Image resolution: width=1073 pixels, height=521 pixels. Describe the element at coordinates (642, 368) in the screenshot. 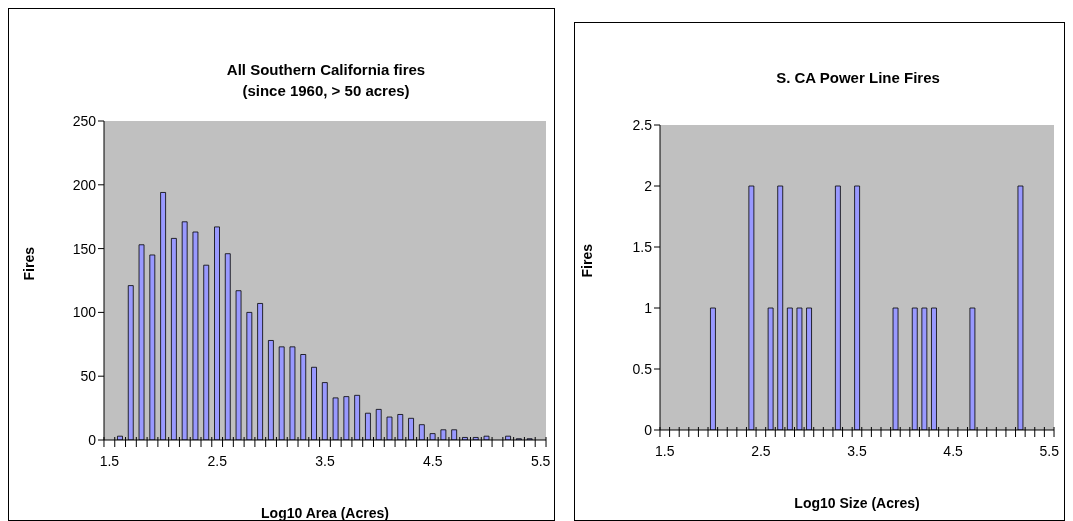

I see `y-tick-label: 0.5` at that location.